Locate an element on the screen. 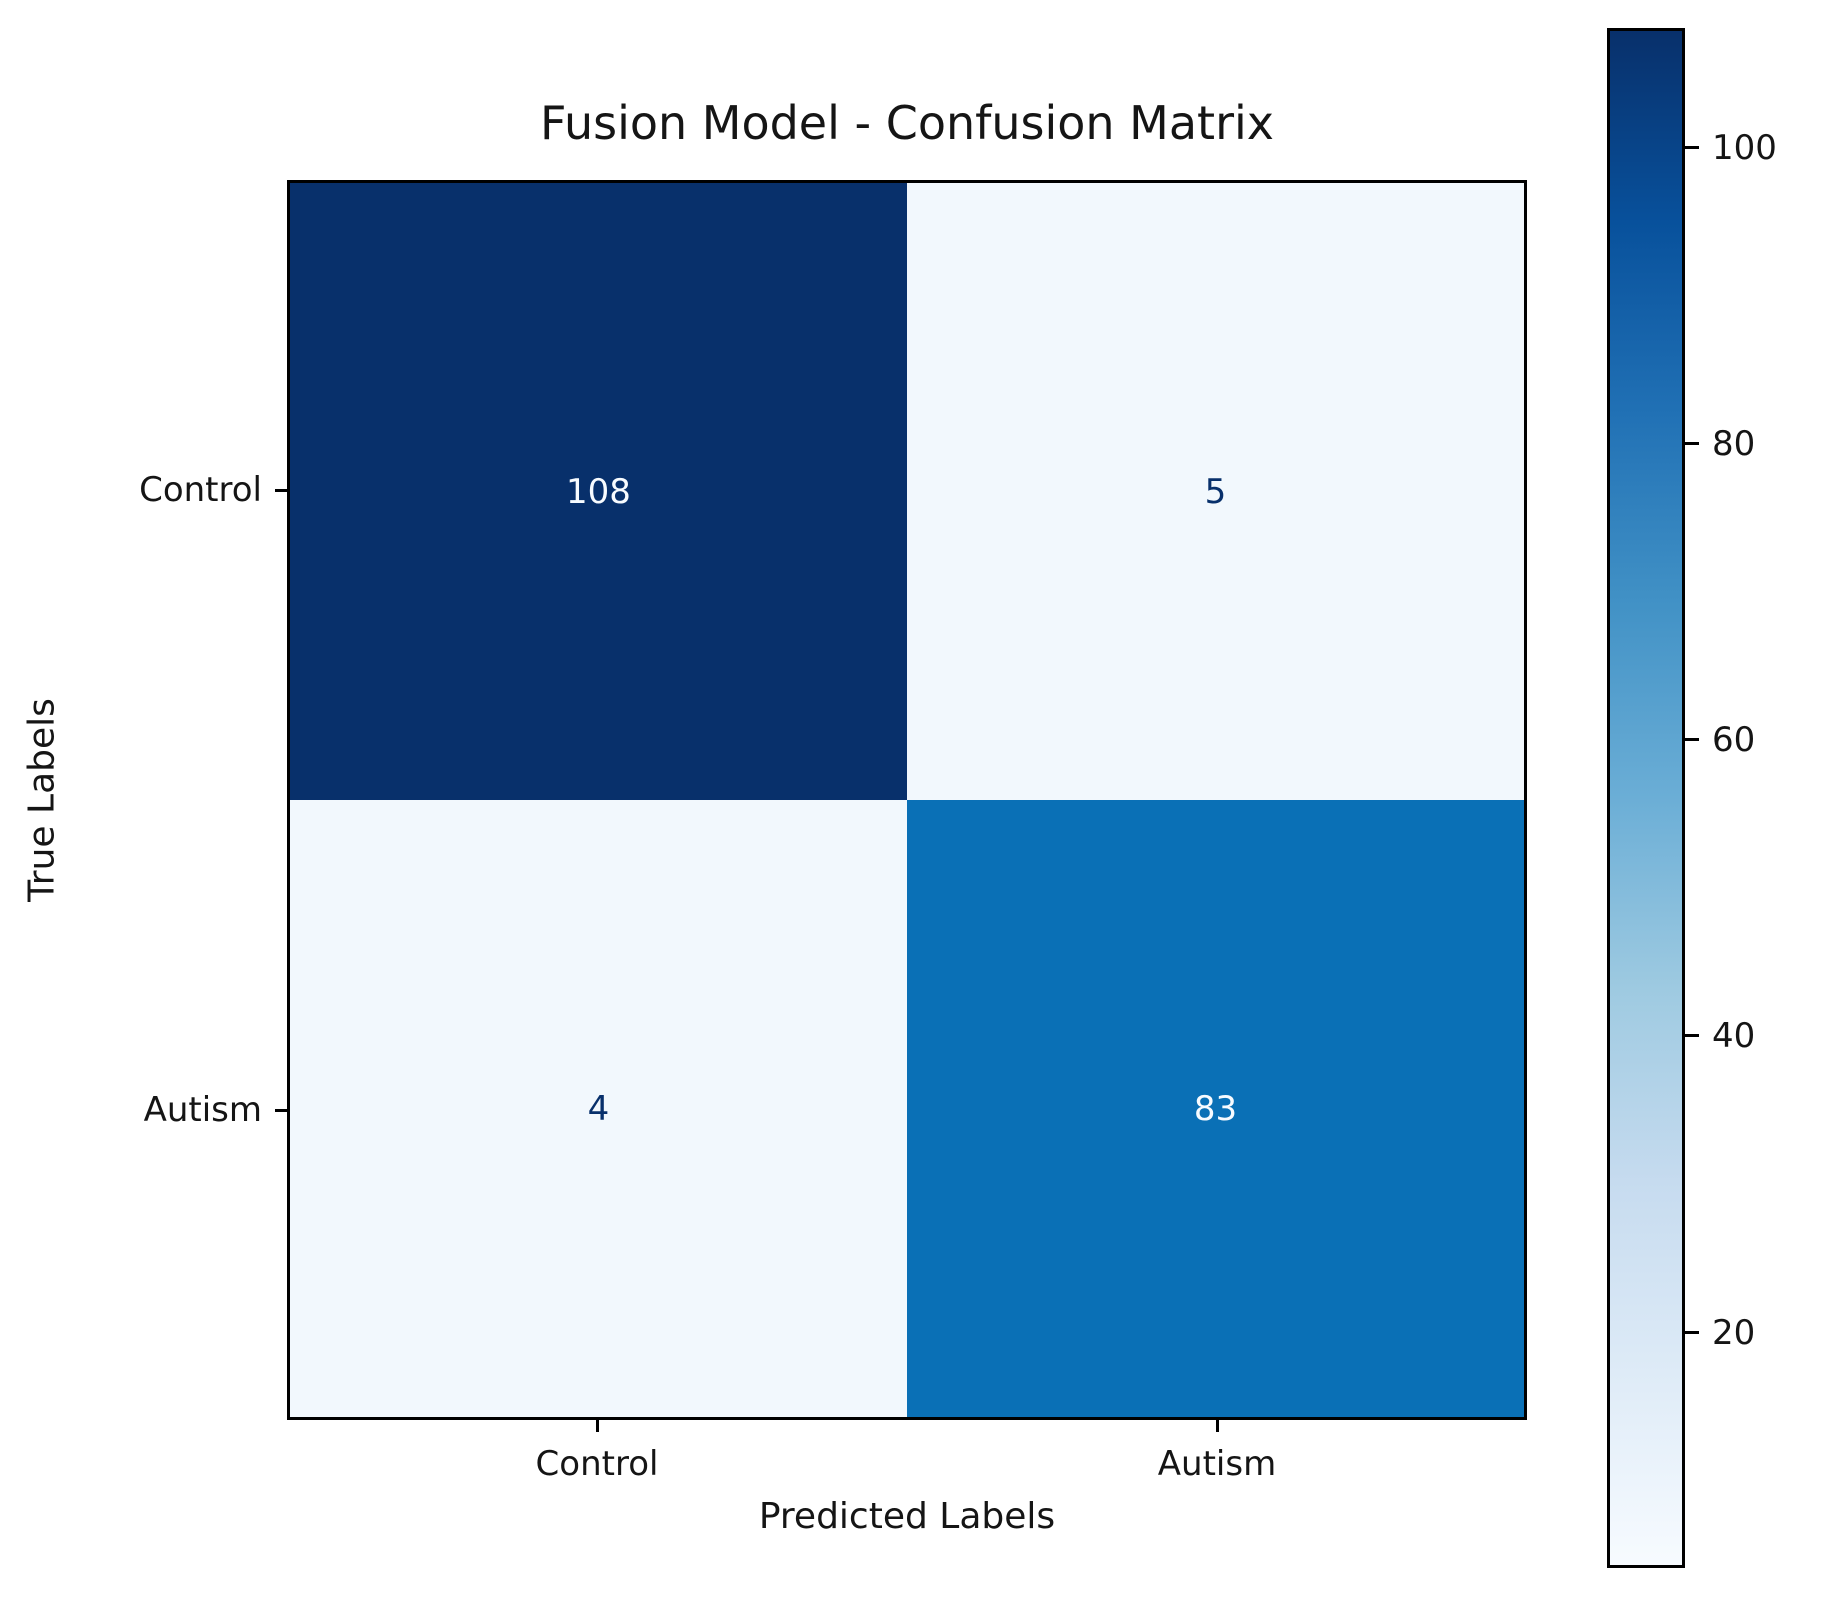 The image size is (1822, 1601). cell-value: 5 is located at coordinates (1215, 491).